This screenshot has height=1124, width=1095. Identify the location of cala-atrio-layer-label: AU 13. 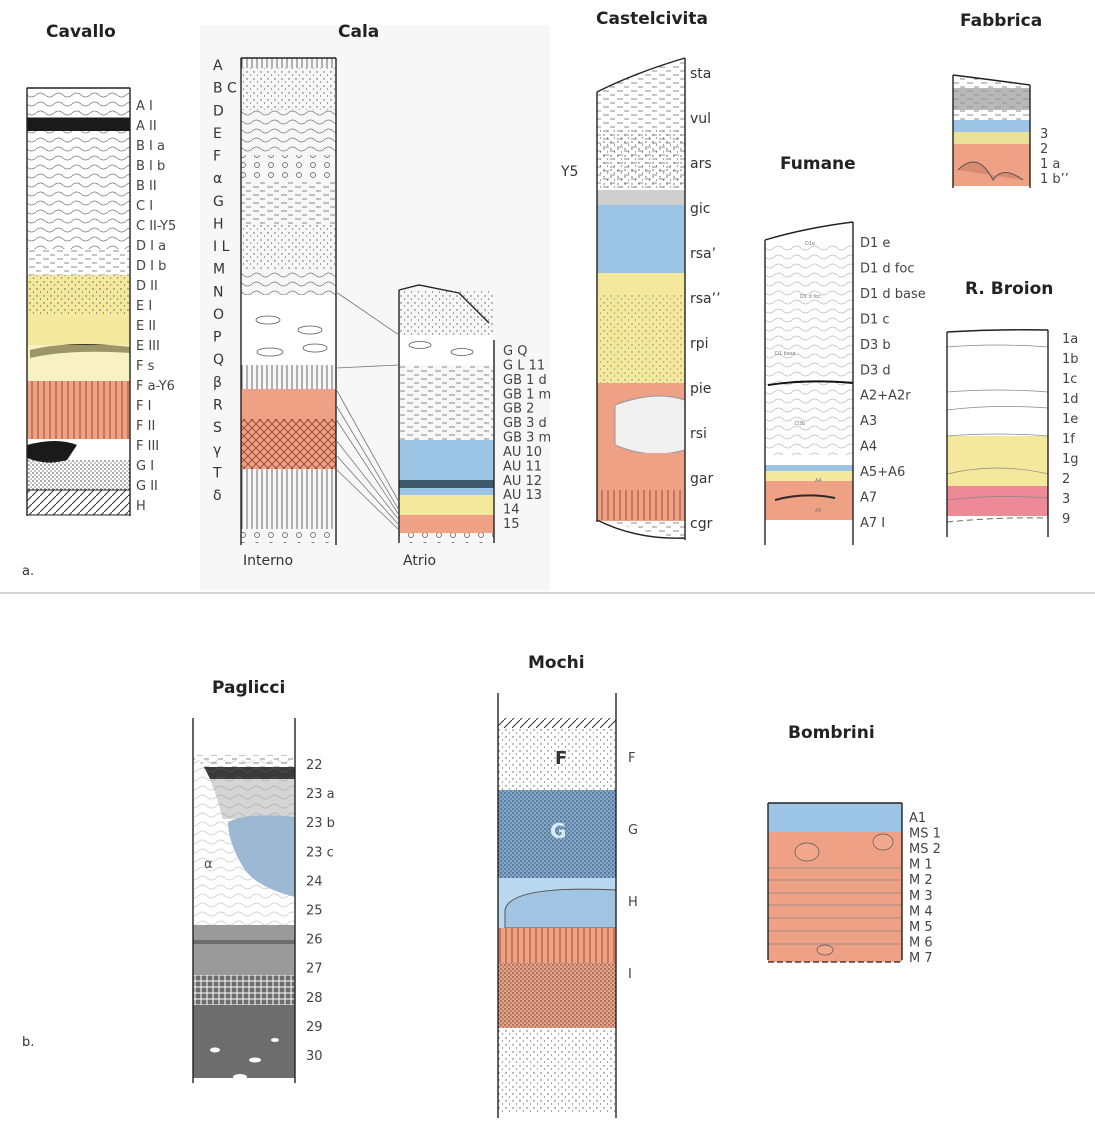
(522, 495).